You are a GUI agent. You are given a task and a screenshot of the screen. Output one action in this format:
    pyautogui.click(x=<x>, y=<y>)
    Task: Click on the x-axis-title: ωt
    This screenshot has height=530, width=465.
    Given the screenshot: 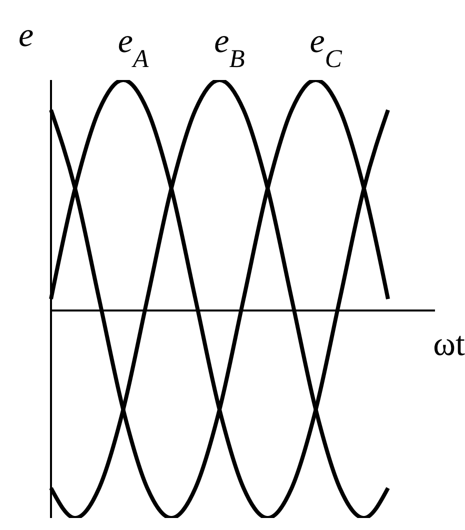 What is the action you would take?
    pyautogui.click(x=449, y=345)
    